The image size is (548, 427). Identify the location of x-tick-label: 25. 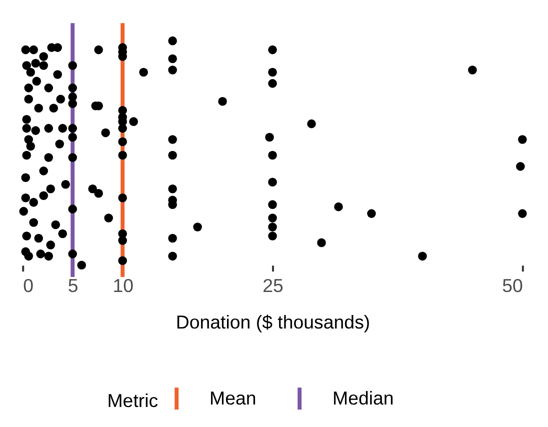
(273, 285).